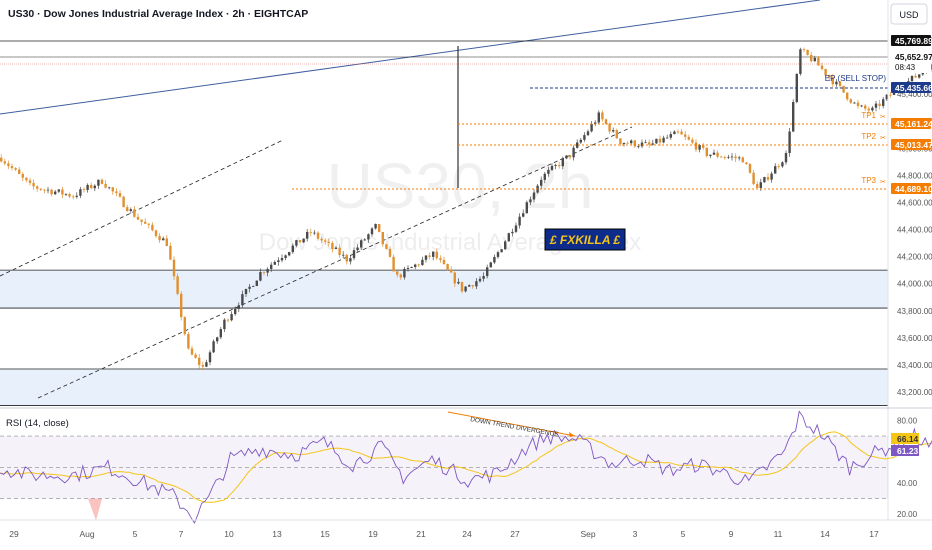 This screenshot has width=932, height=550. I want to click on divergence-arrowhead, so click(572, 434).